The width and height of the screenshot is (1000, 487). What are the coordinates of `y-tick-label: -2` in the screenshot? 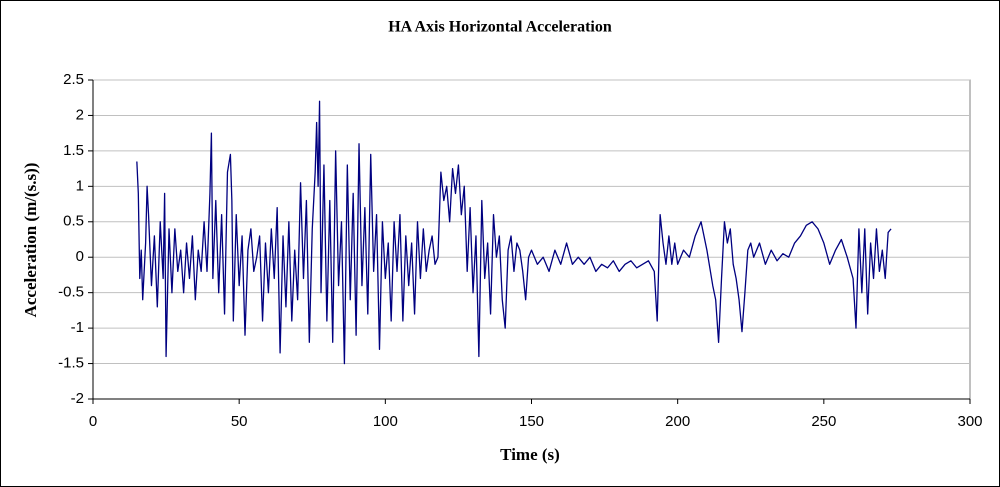 It's located at (77, 398).